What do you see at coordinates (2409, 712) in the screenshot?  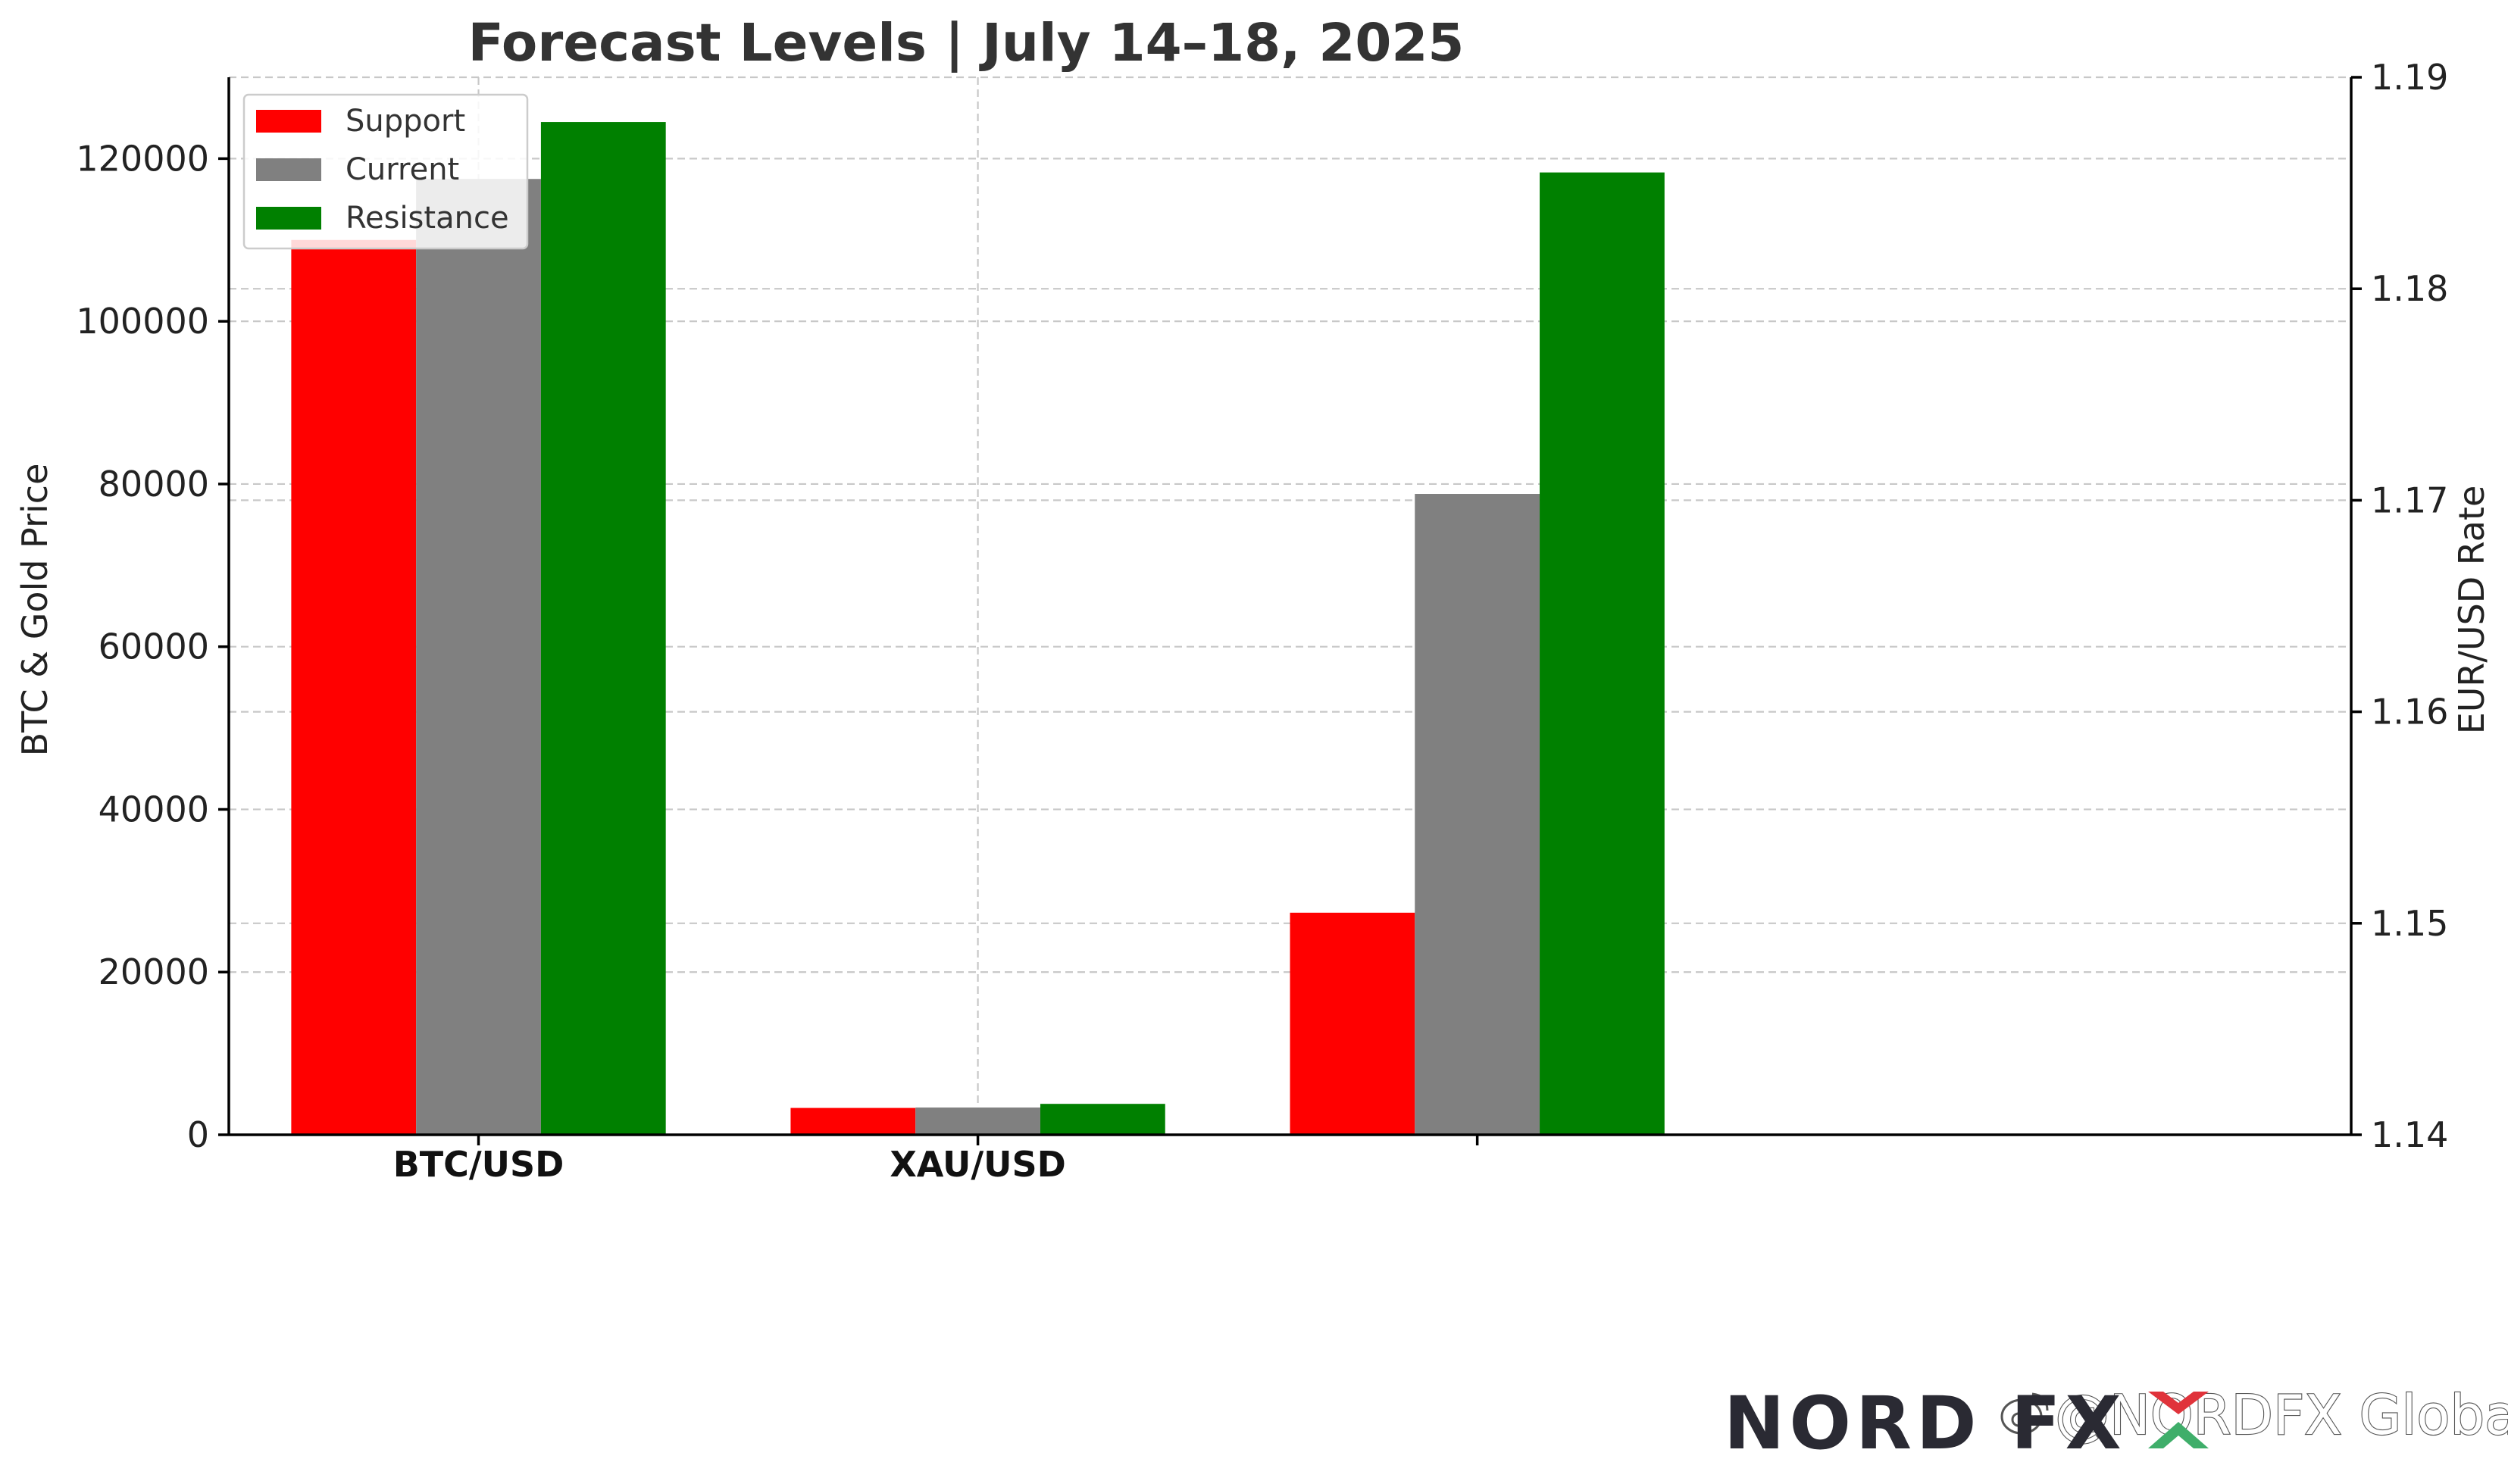 I see `right-tick-label: 1.16` at bounding box center [2409, 712].